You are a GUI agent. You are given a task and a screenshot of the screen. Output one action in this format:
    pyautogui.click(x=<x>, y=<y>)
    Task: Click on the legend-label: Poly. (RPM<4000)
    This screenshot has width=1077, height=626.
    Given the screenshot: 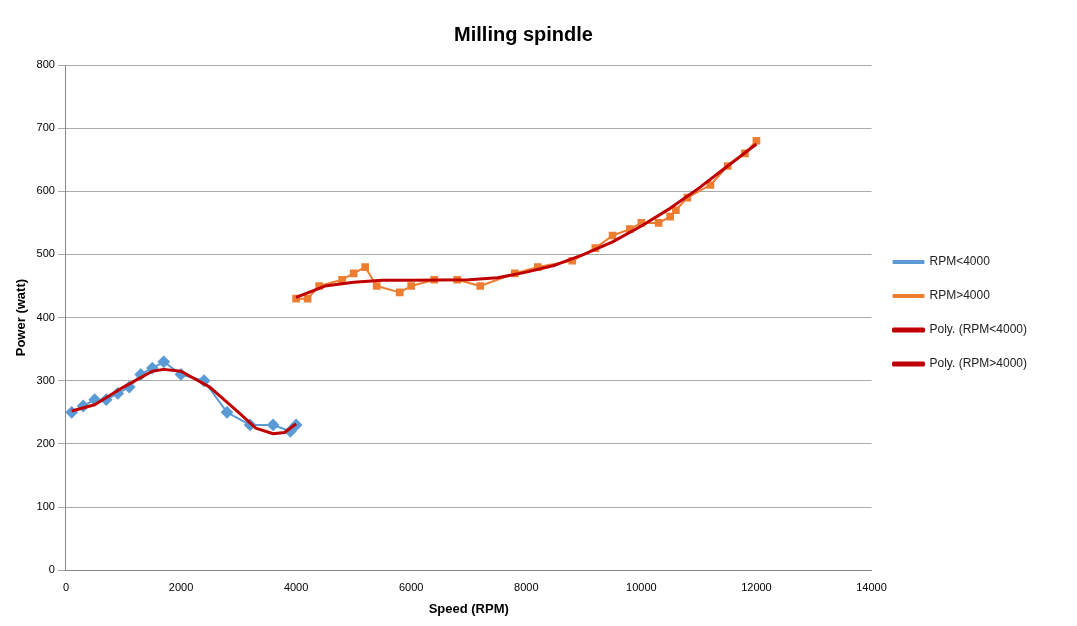 What is the action you would take?
    pyautogui.click(x=978, y=329)
    